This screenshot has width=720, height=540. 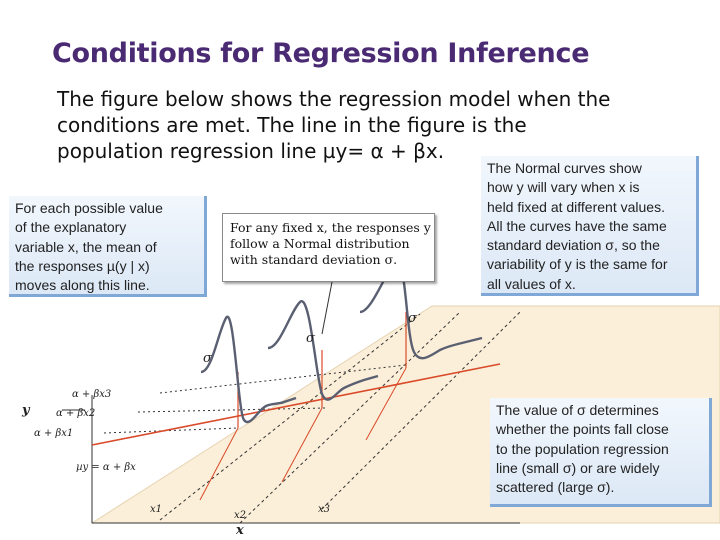 What do you see at coordinates (240, 515) in the screenshot?
I see `x2-tick-label: x2` at bounding box center [240, 515].